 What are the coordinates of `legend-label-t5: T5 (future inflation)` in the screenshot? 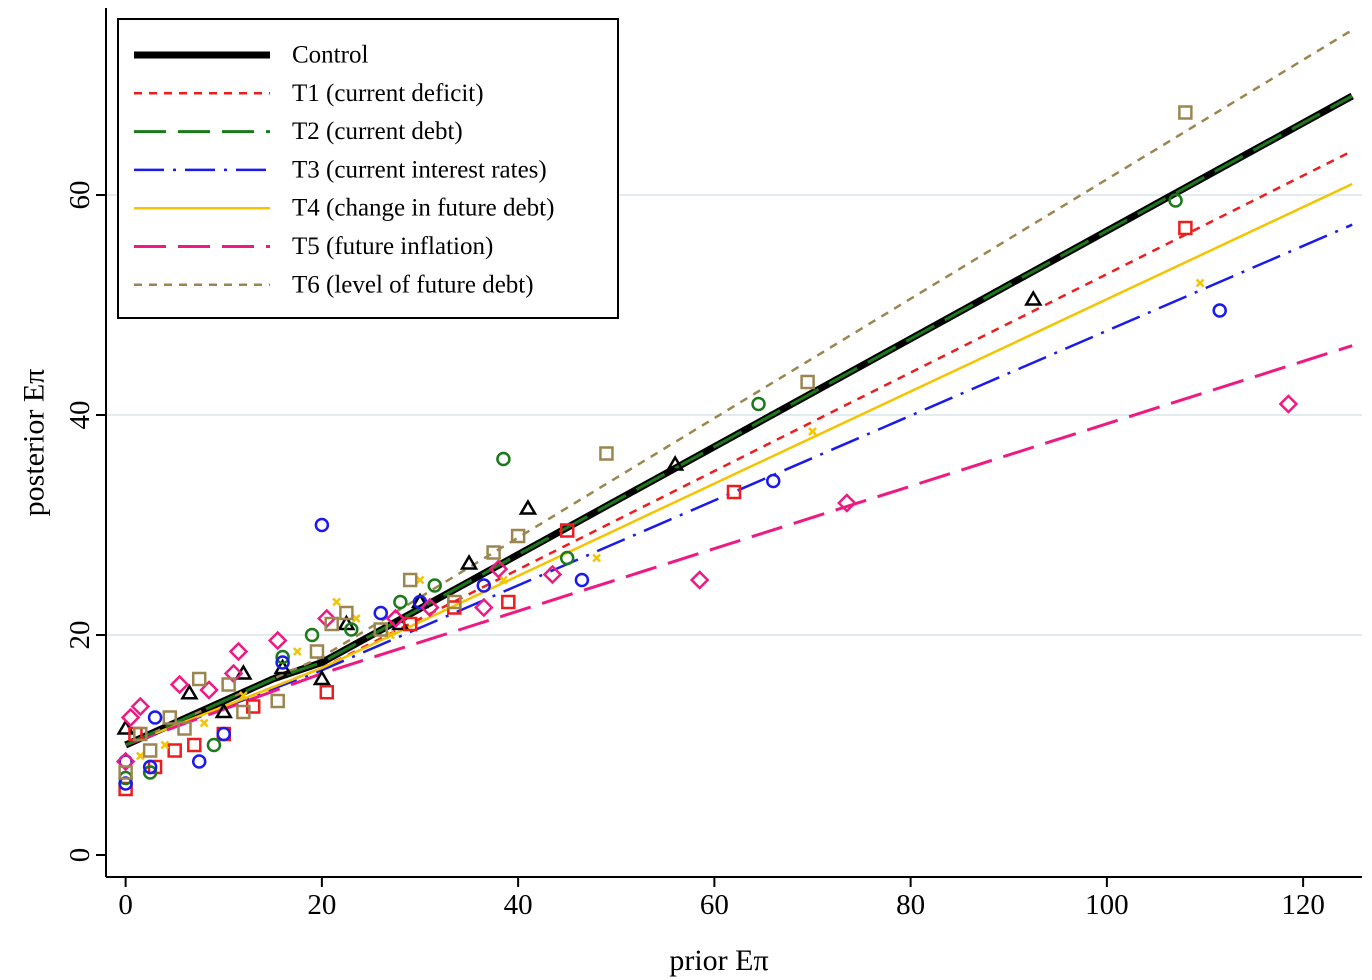 It's located at (392, 246).